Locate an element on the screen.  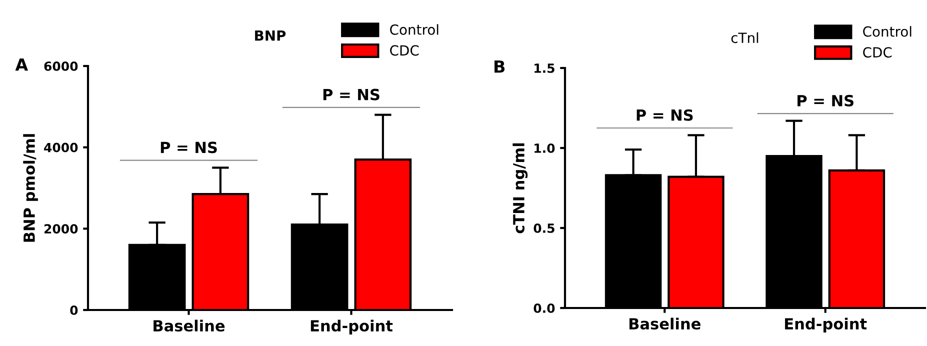
y-tick-label: 1.5 is located at coordinates (544, 68).